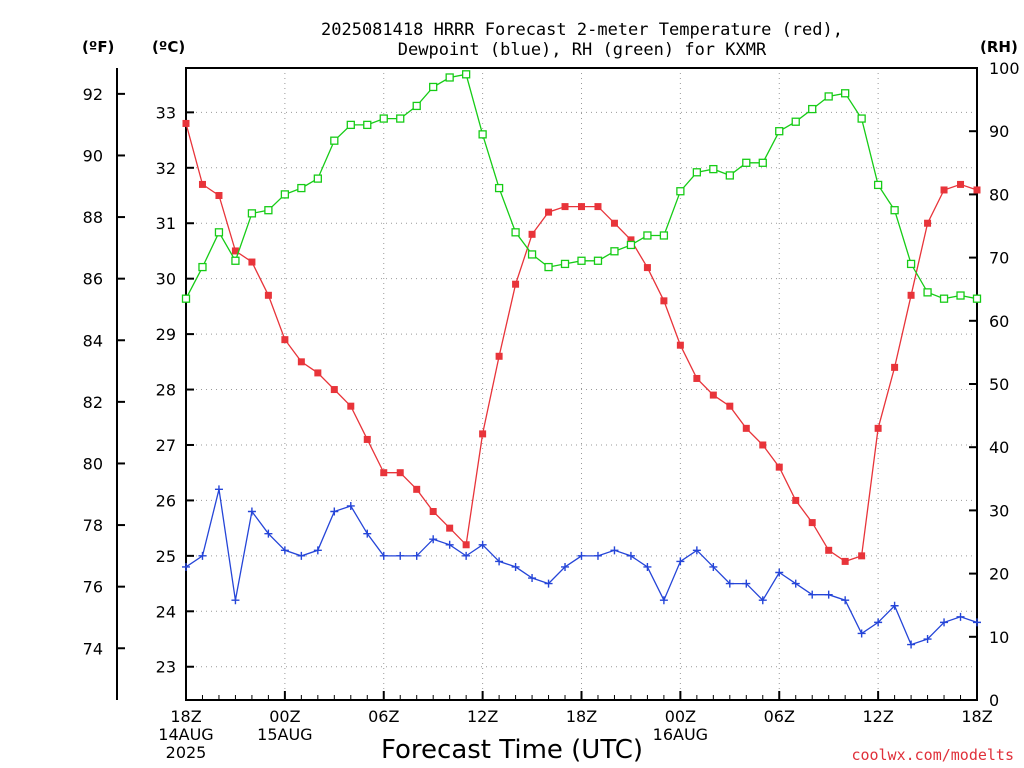 The height and width of the screenshot is (768, 1024). What do you see at coordinates (999, 321) in the screenshot?
I see `rh-tick-label: 60` at bounding box center [999, 321].